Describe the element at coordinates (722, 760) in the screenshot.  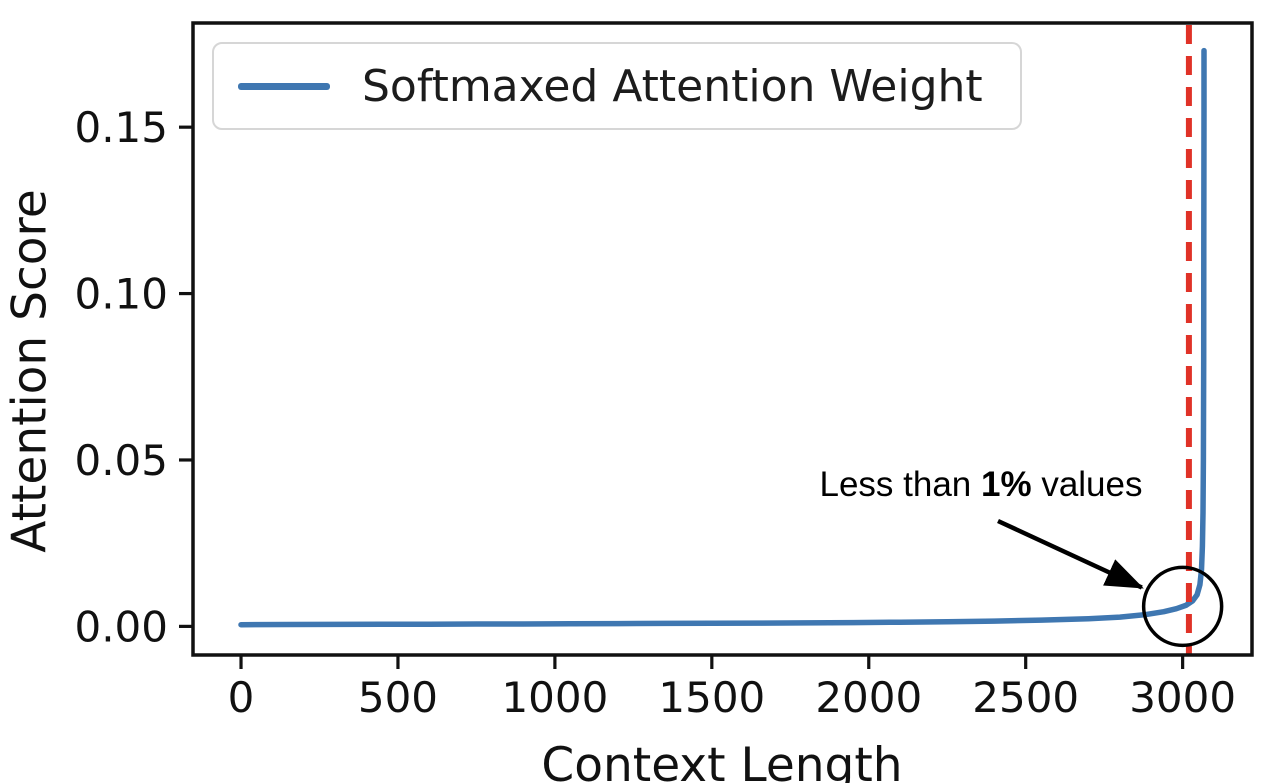
I see `x-axis-label: Context Length` at that location.